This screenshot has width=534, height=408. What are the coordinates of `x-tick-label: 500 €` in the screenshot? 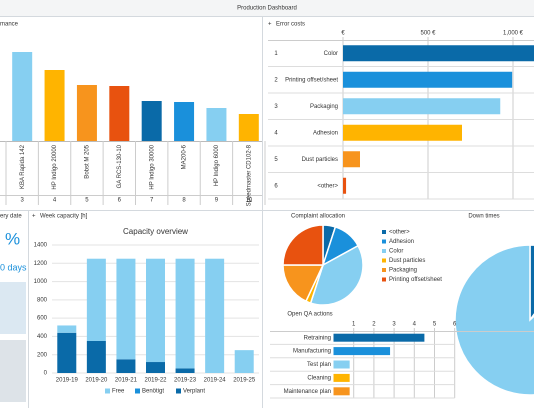 It's located at (428, 34).